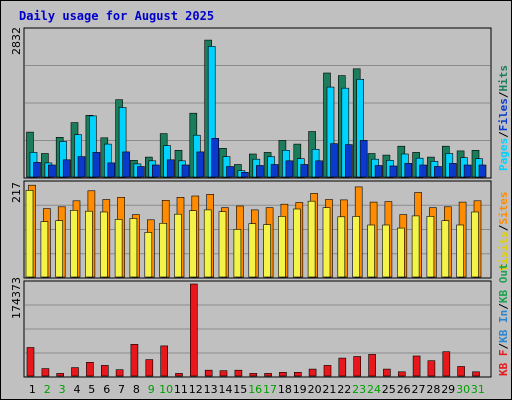 The width and height of the screenshot is (512, 400). I want to click on x-tick-label: 13, so click(211, 389).